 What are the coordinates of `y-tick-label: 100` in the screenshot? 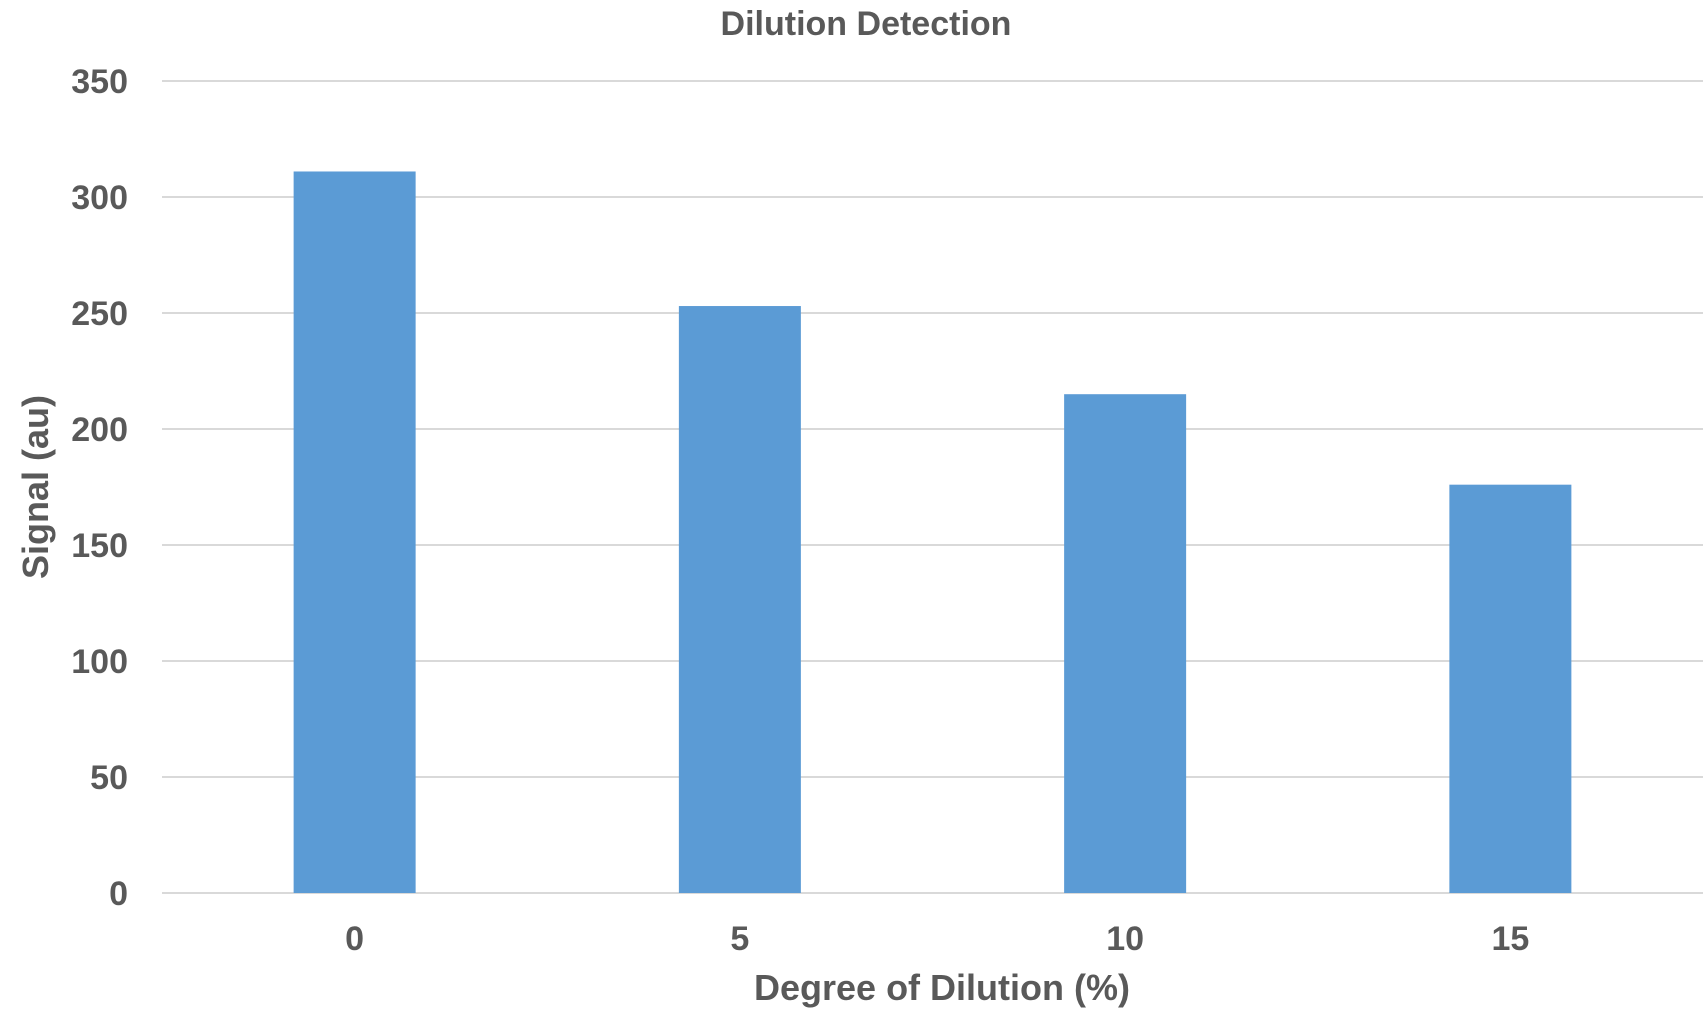 It's located at (99, 662).